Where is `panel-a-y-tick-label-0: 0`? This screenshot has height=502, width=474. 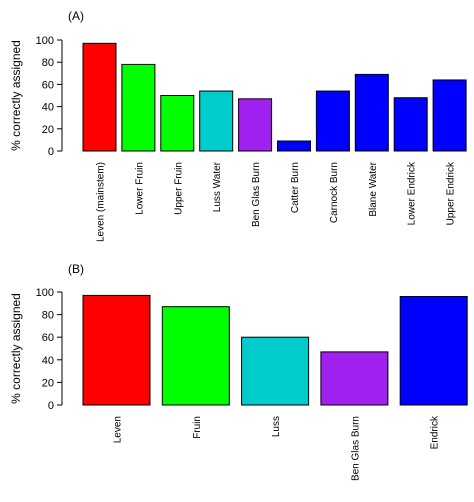
panel-a-y-tick-label-0: 0 is located at coordinates (51, 152).